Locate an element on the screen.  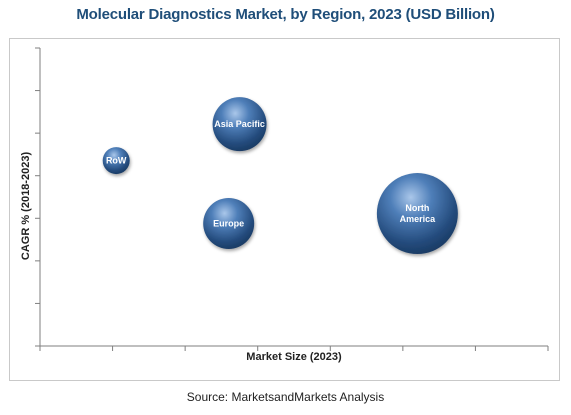
x-axis-label: Market Size (2023) is located at coordinates (294, 357).